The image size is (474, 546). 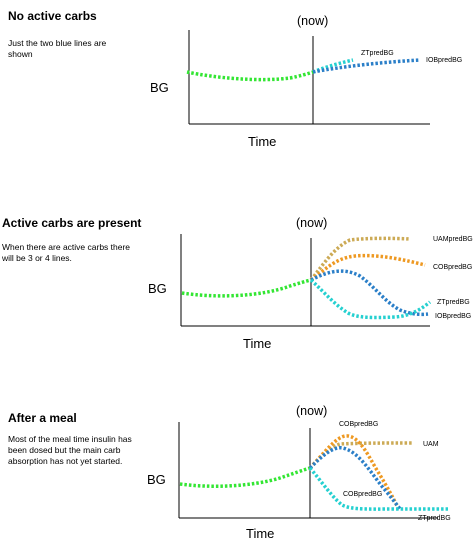 I want to click on panel-1-y-axis-label: BG, so click(x=159, y=87).